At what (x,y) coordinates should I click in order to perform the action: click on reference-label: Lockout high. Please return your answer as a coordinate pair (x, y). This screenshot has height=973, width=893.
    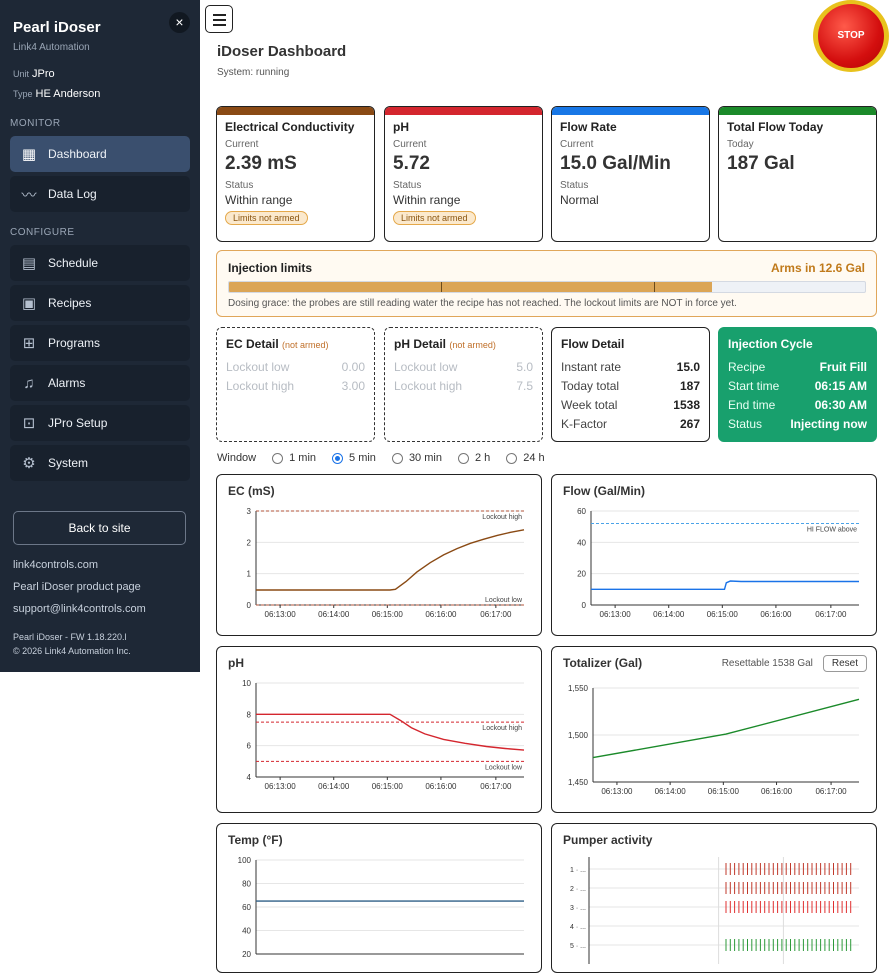
    Looking at the image, I should click on (502, 728).